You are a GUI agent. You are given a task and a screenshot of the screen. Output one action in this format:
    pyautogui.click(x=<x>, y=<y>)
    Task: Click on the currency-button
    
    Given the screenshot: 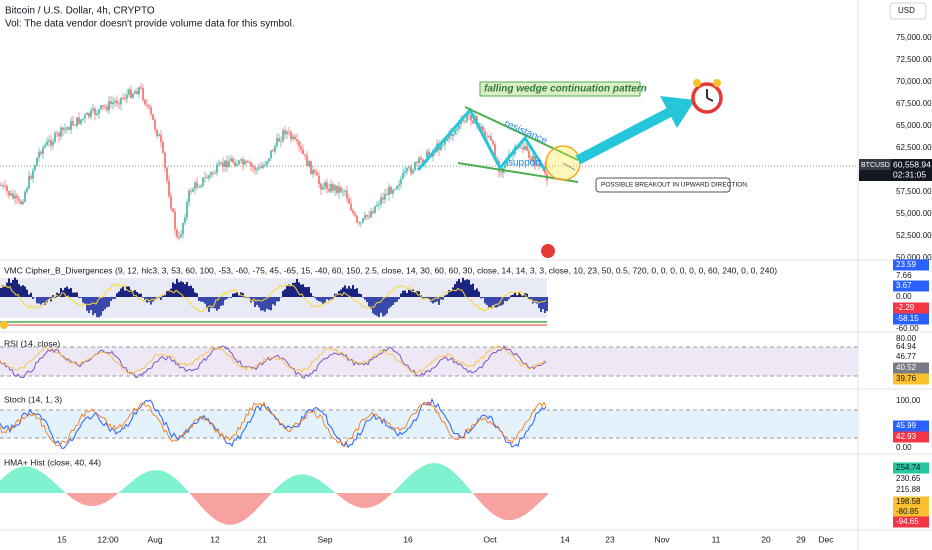 What is the action you would take?
    pyautogui.click(x=908, y=11)
    